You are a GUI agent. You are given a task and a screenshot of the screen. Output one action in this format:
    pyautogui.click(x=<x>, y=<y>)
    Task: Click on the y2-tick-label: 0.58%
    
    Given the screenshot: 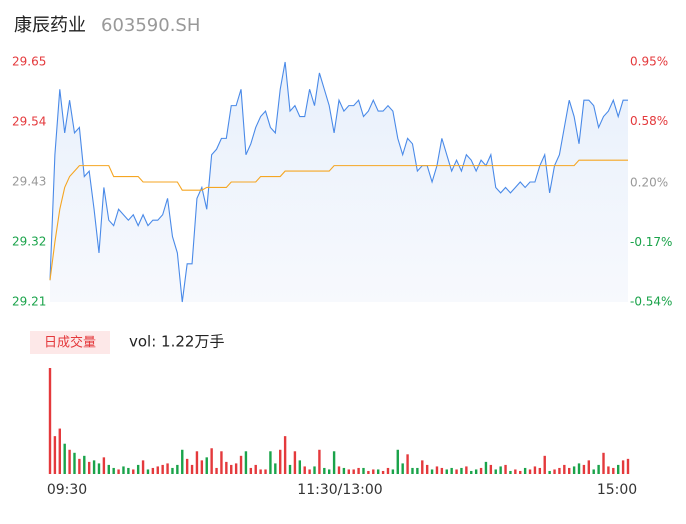 What is the action you would take?
    pyautogui.click(x=649, y=121)
    